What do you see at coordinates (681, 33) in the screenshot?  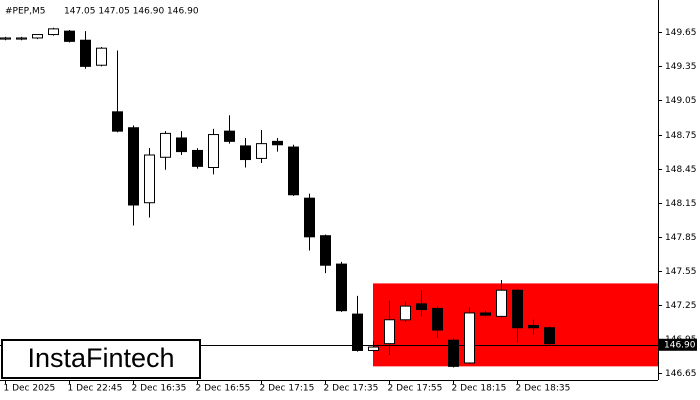 I see `y-tick-label: 149.65` at bounding box center [681, 33].